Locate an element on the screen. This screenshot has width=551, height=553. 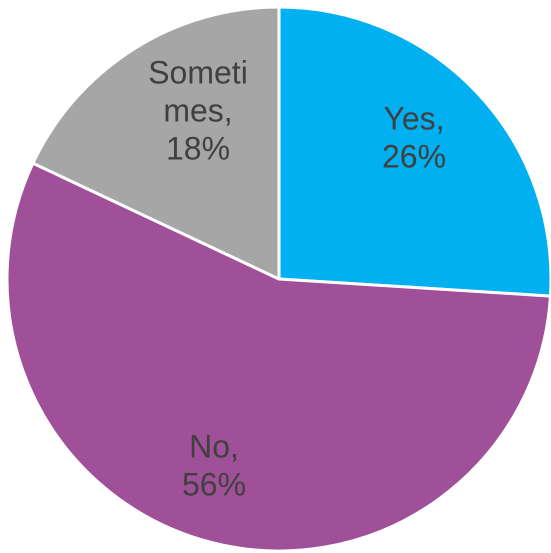
pie-label-line: Someti is located at coordinates (198, 72).